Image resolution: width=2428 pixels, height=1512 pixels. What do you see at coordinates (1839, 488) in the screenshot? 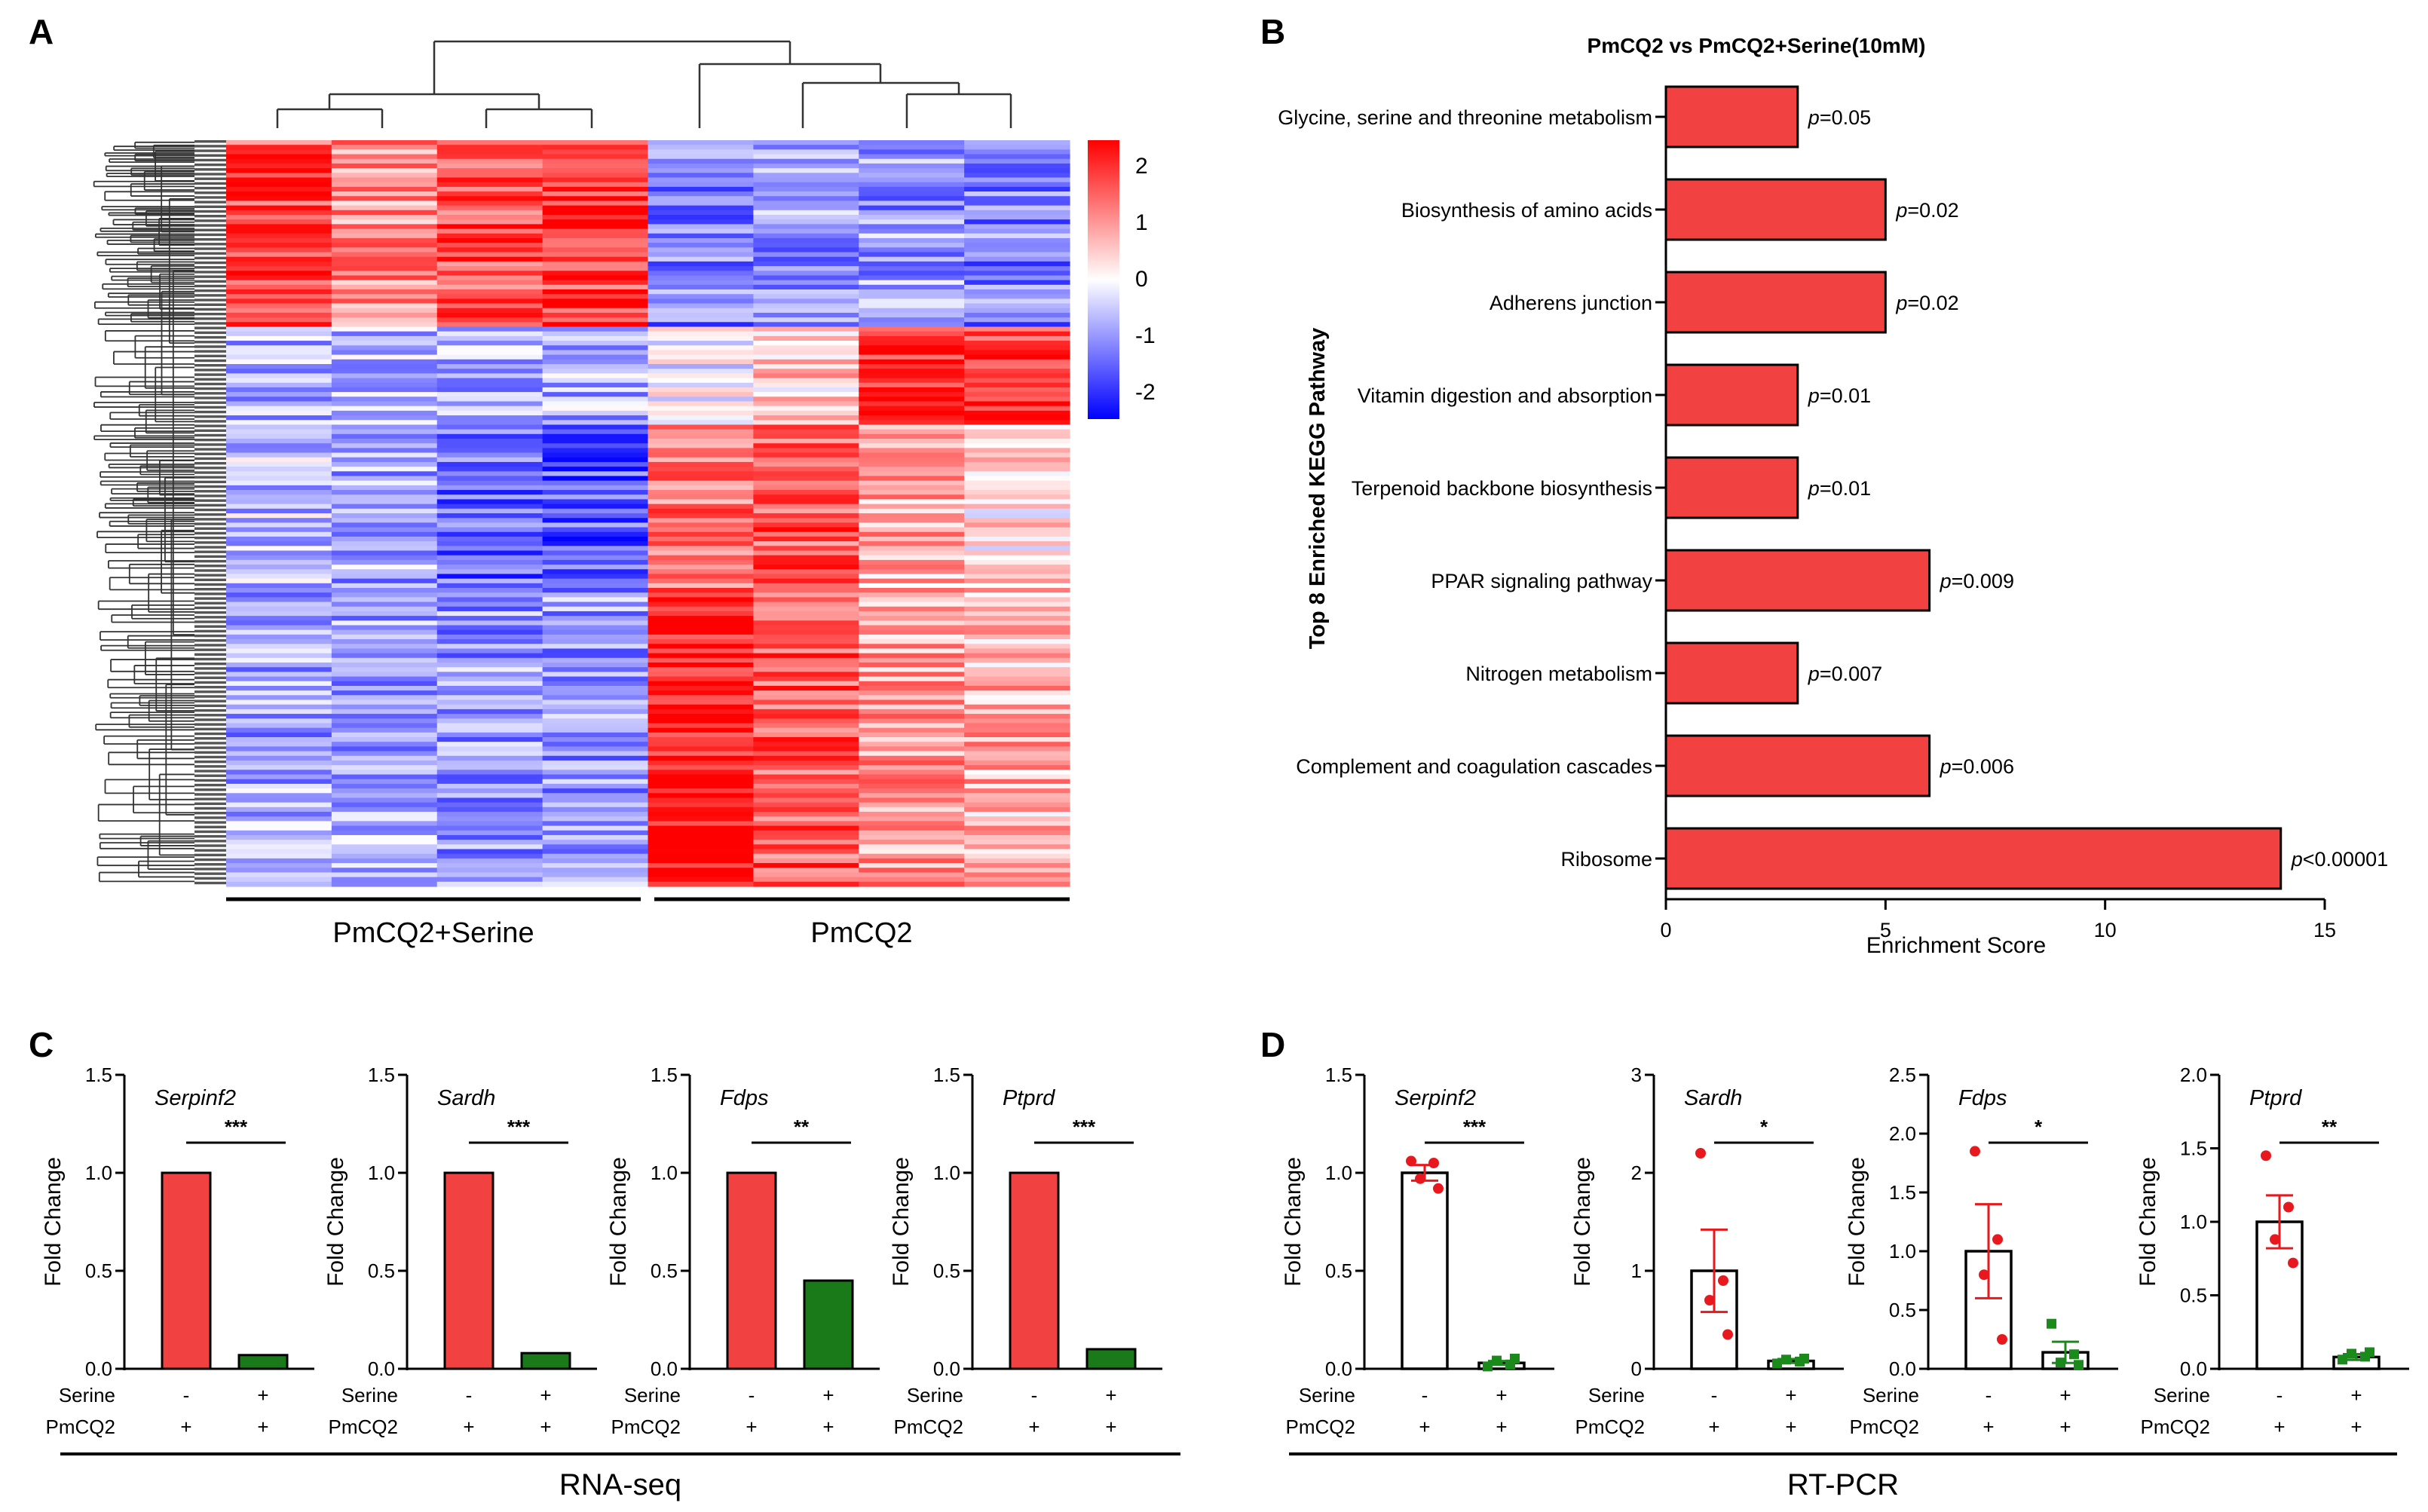
I see `kegg-p-value: p=0.01` at bounding box center [1839, 488].